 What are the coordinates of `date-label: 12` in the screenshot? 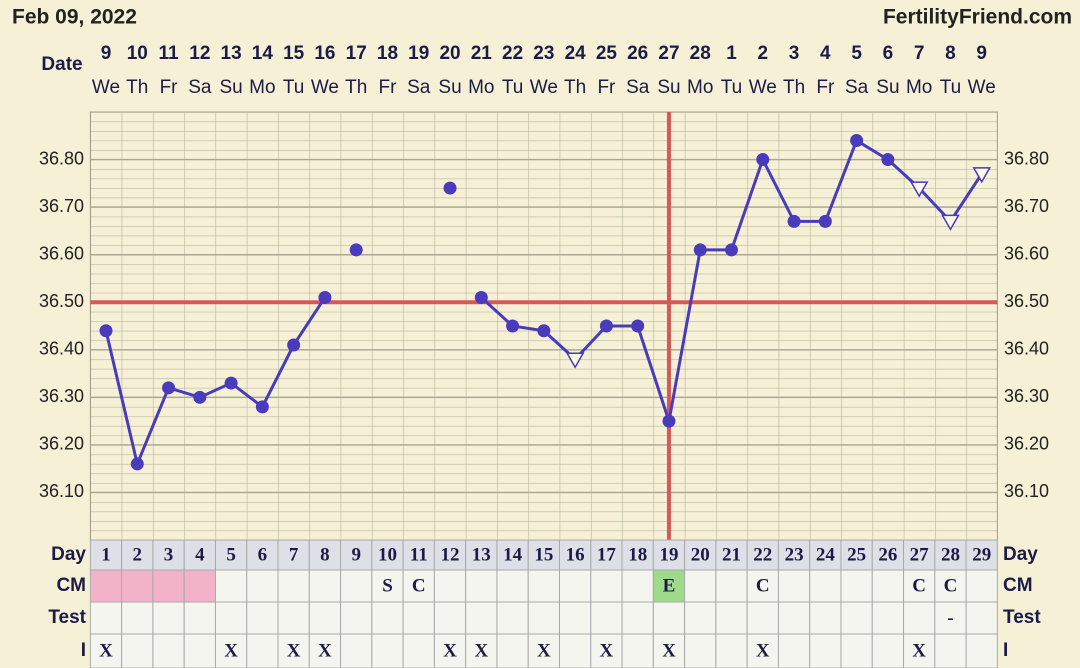 It's located at (199, 53).